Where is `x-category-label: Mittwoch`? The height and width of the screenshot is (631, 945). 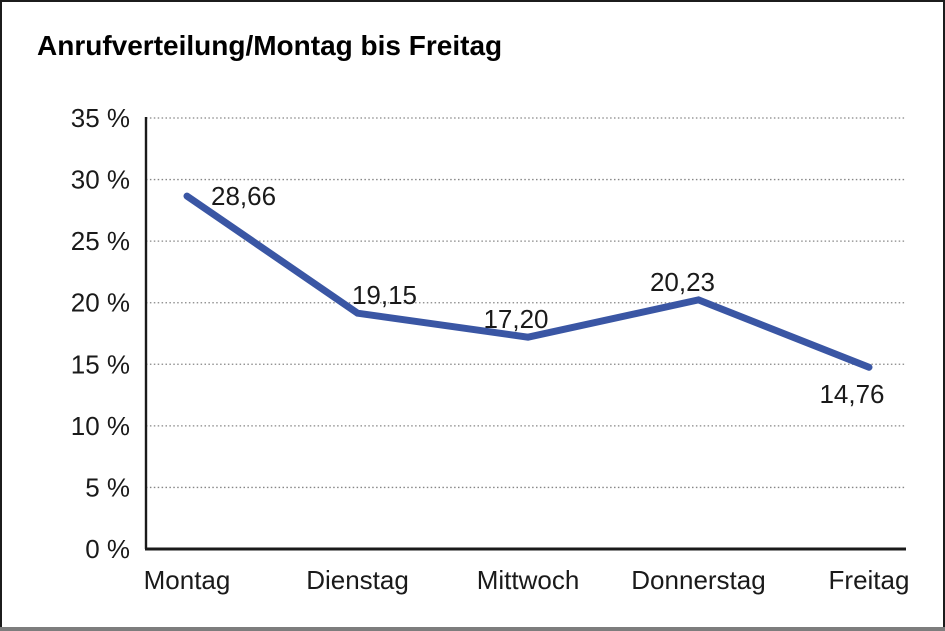
x-category-label: Mittwoch is located at coordinates (528, 580).